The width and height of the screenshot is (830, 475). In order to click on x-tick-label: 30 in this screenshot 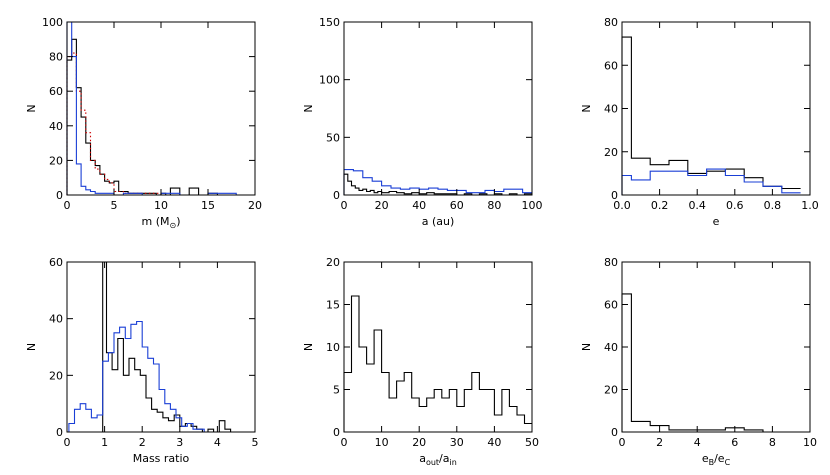, I will do `click(457, 442)`.